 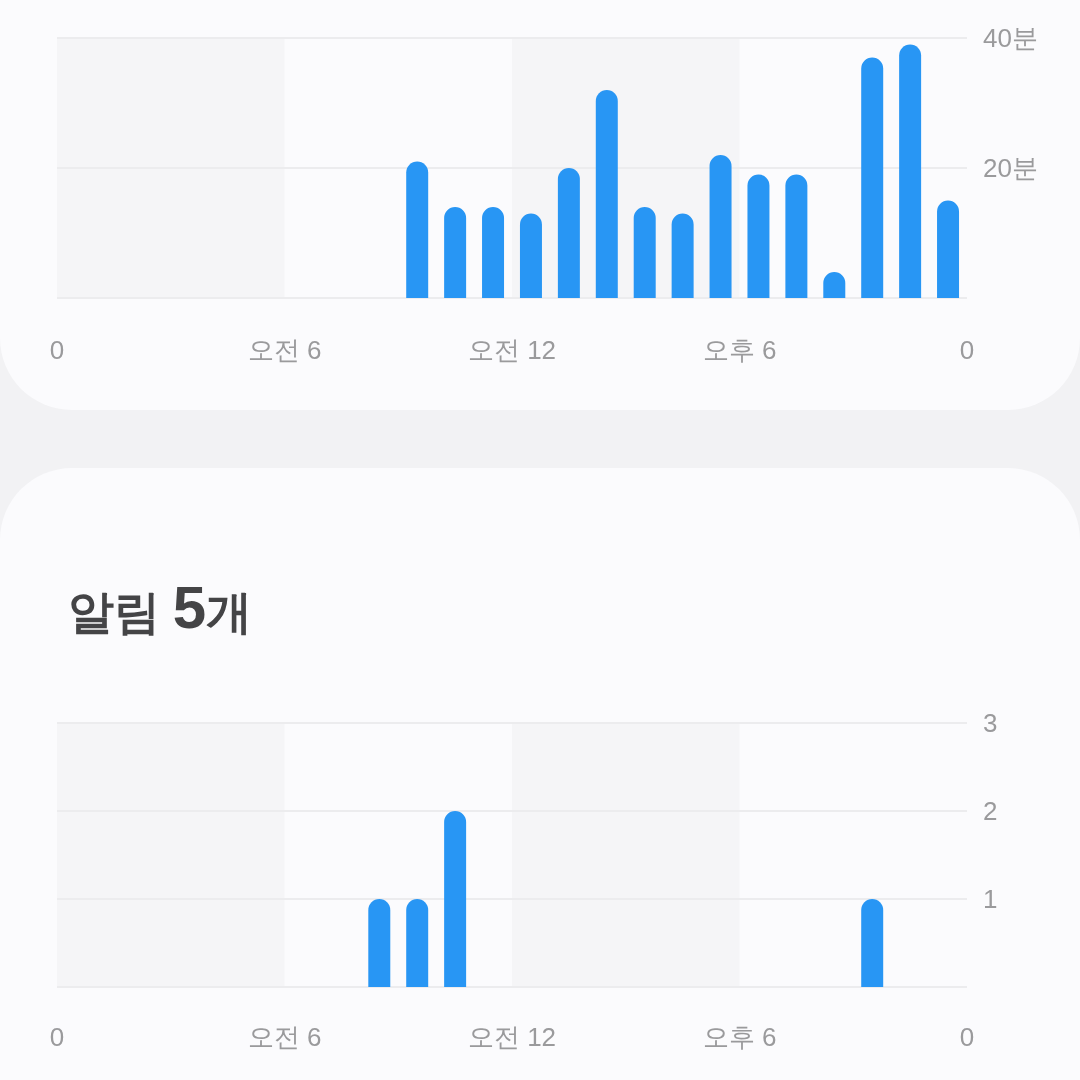 I want to click on y-tick: 1, so click(x=990, y=899).